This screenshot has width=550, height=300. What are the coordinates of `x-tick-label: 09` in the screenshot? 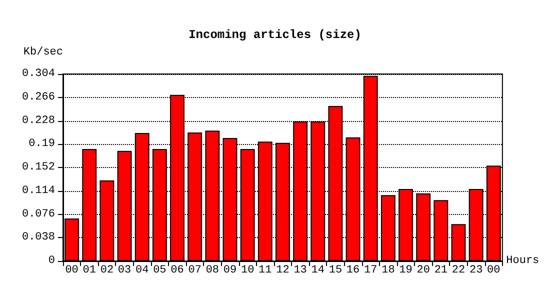 It's located at (230, 270).